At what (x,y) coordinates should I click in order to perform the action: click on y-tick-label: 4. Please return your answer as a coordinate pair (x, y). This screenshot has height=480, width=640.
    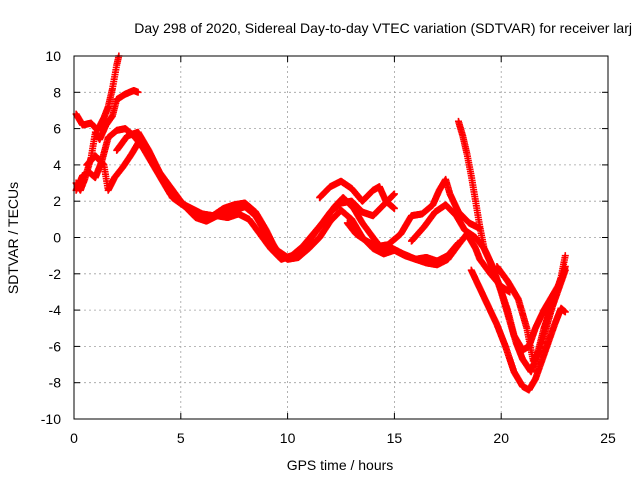
    Looking at the image, I should click on (57, 165).